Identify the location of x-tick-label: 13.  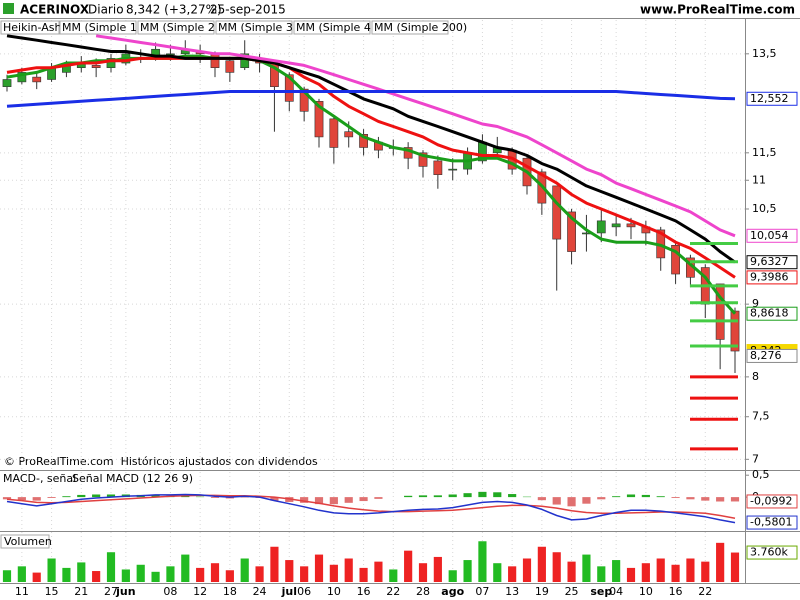
(512, 591).